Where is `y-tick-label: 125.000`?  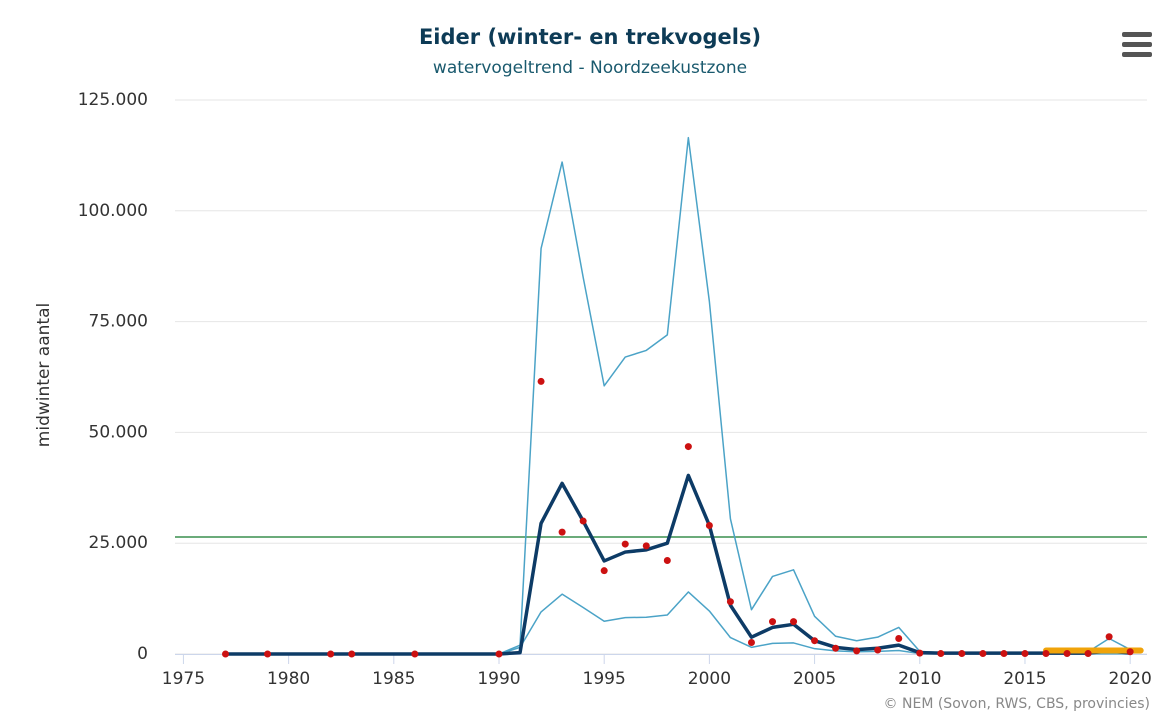 y-tick-label: 125.000 is located at coordinates (113, 100).